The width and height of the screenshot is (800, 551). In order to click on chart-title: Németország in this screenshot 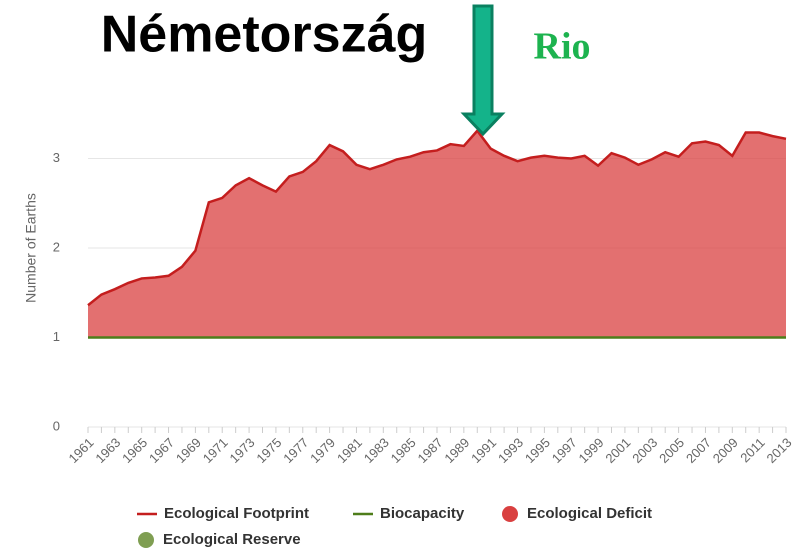, I will do `click(264, 35)`.